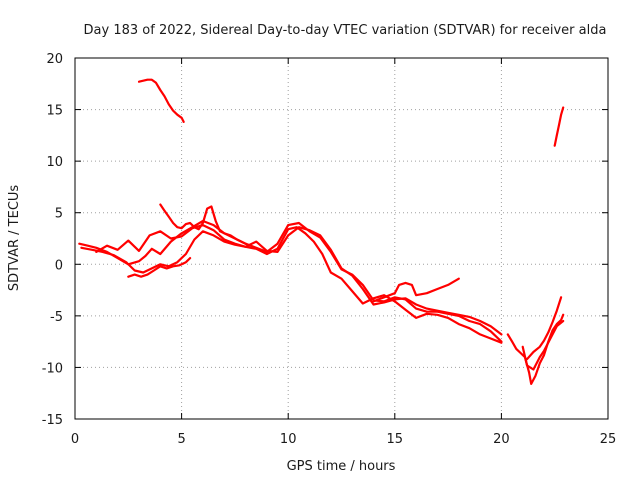 The height and width of the screenshot is (480, 640). Describe the element at coordinates (395, 439) in the screenshot. I see `x-tick-label: 15` at that location.